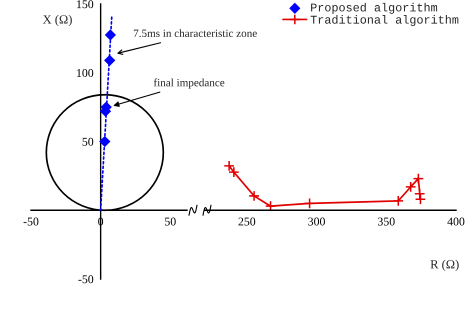 The image size is (474, 310). I want to click on y-tick-label: 50, so click(88, 142).